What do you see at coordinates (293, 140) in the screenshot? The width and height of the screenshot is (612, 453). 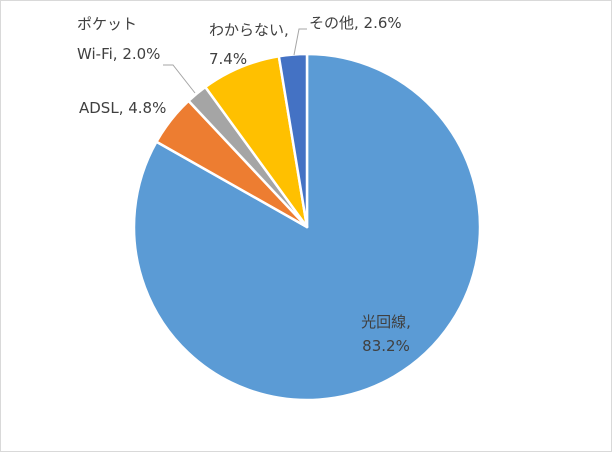 I see `pie-slice-sonota` at bounding box center [293, 140].